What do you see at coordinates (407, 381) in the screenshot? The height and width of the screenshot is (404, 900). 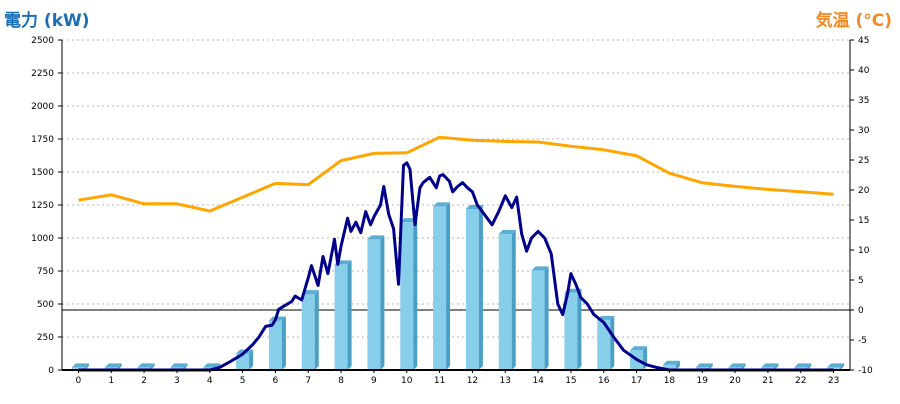 I see `x-tick-label: 10` at bounding box center [407, 381].